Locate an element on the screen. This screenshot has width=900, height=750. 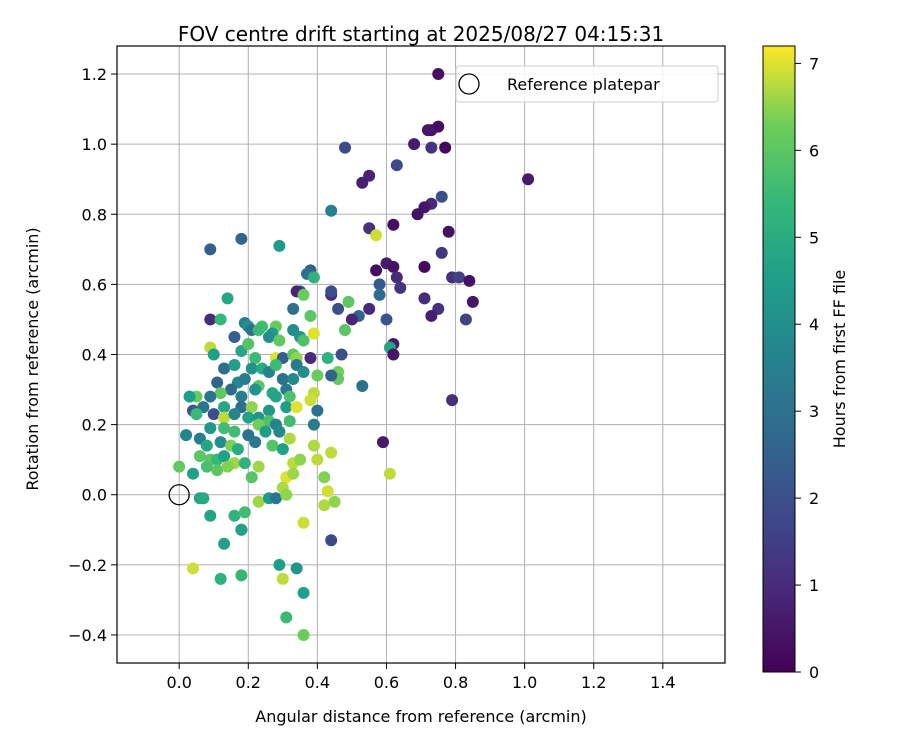
colorbar-tick-label: 6 is located at coordinates (814, 150).